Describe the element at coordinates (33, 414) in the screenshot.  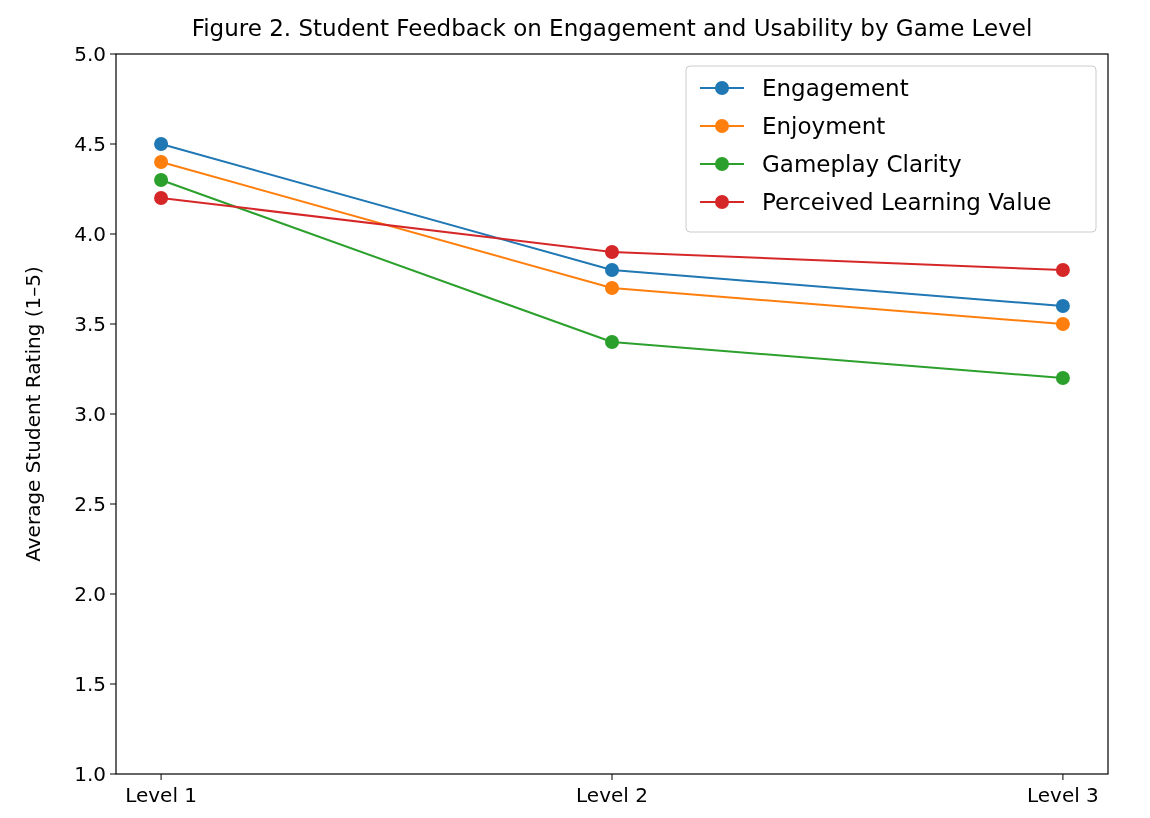
I see `y-axis-title: Average Student Rating (1–5)` at that location.